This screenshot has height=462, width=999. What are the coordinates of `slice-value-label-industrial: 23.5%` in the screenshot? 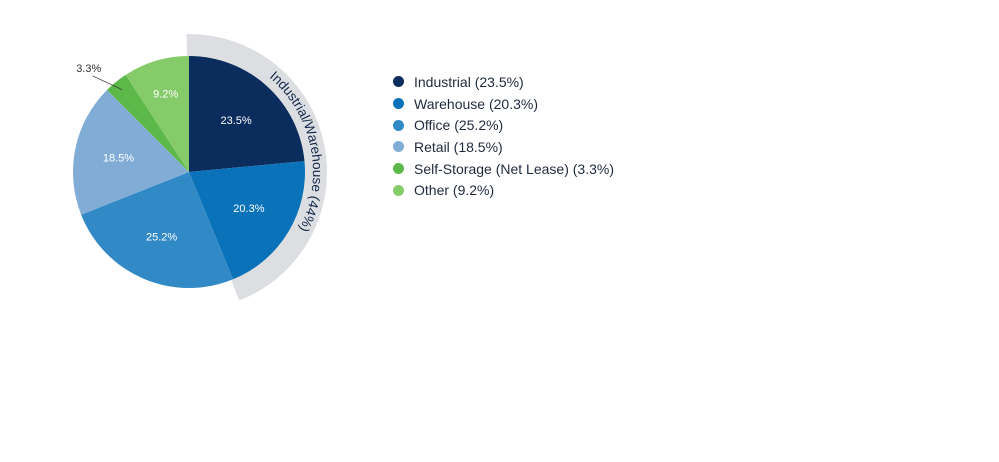 It's located at (236, 121).